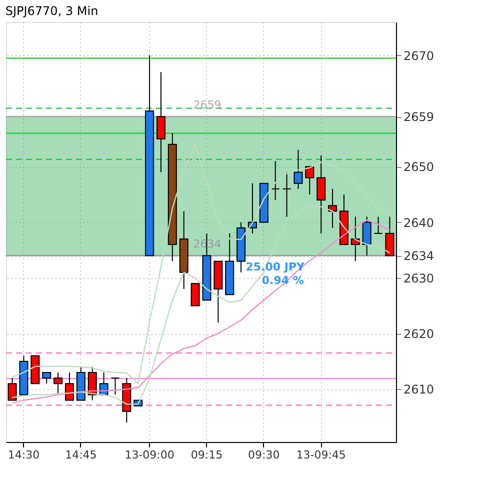 The image size is (485, 483). Describe the element at coordinates (321, 455) in the screenshot. I see `x-tick-label: 13-09:45` at that location.